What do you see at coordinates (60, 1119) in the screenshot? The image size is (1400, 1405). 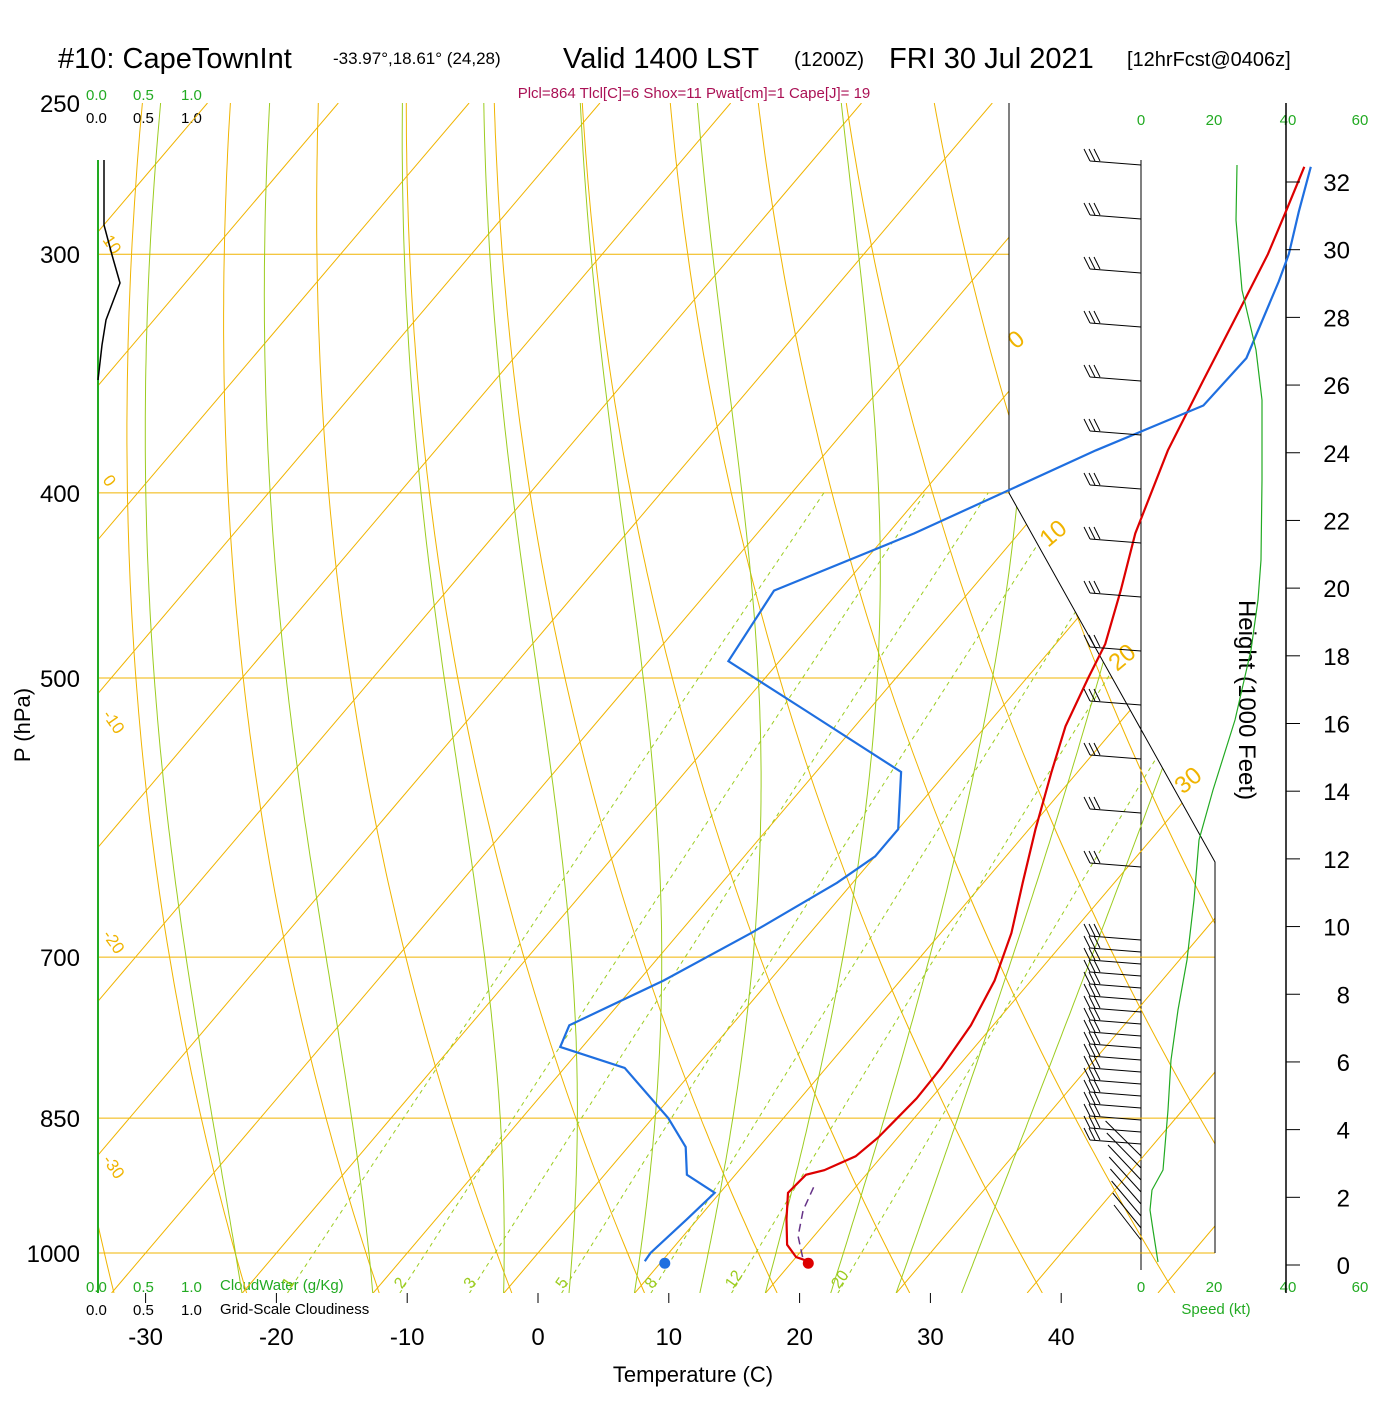 I see `pressure-tick-850: 850` at bounding box center [60, 1119].